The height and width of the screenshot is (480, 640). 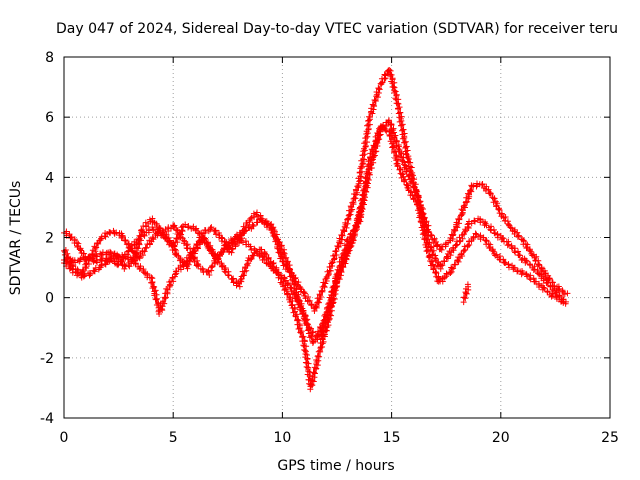 I want to click on y-tick-label: -2, so click(x=47, y=359).